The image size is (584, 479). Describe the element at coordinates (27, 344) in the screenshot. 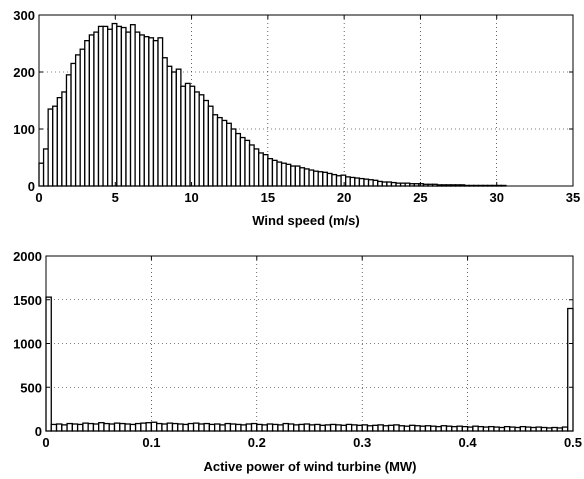

I see `active-power-y-tick-label: 1000` at that location.